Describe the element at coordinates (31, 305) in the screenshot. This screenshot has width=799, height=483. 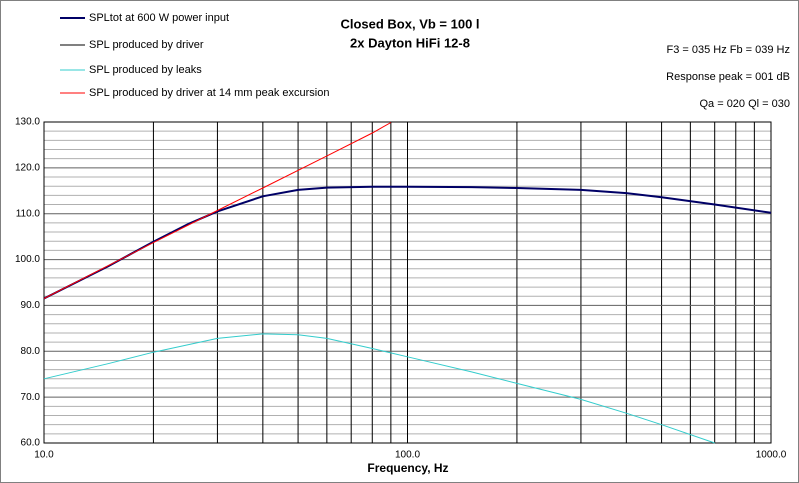
I see `y-tick-label: 90.0` at that location.